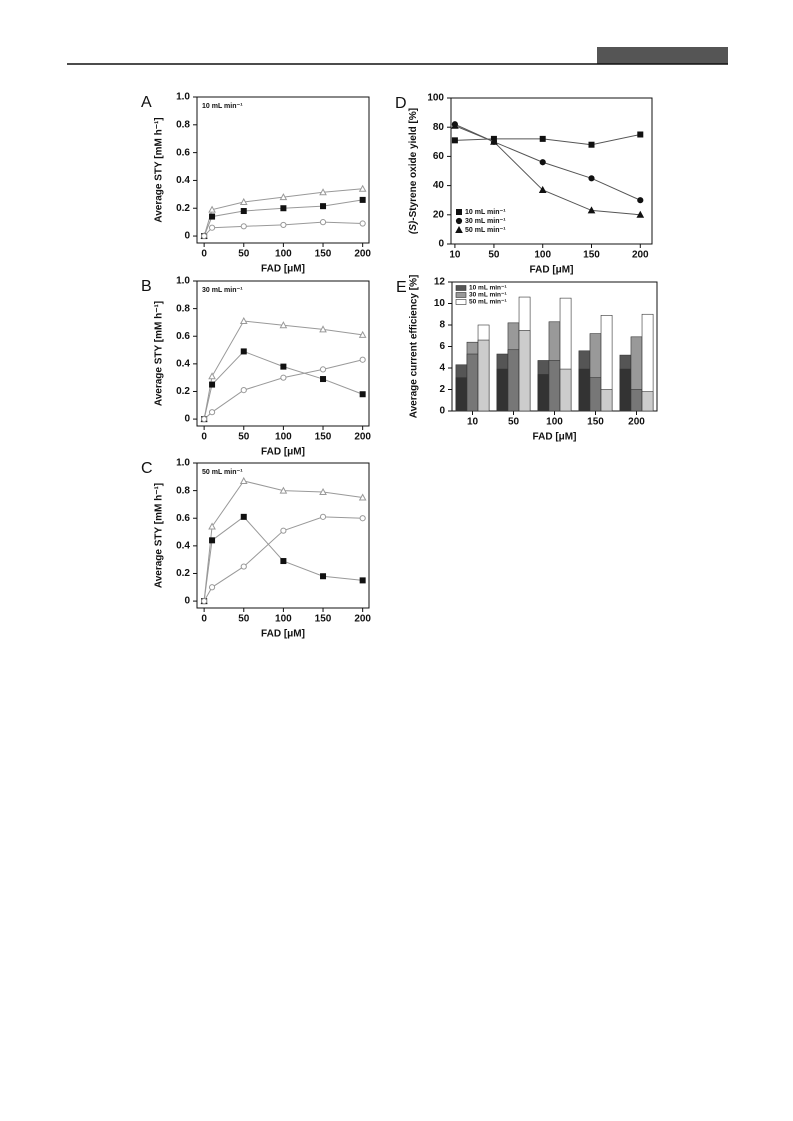  I want to click on legend-label: 30 mL min⁻¹, so click(485, 221).